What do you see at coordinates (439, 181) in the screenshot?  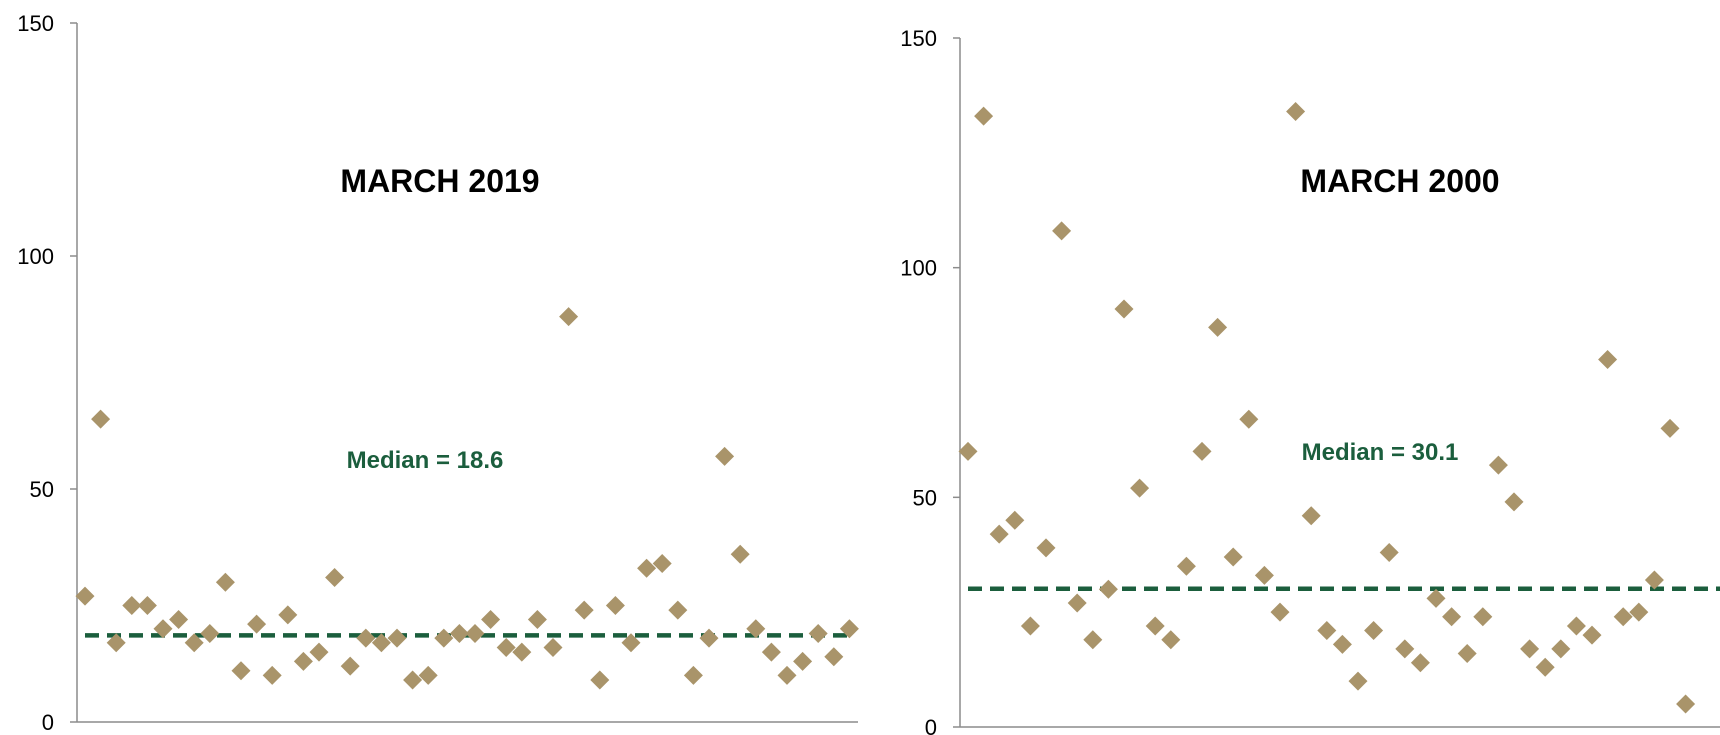 I see `chart-title: MARCH 2019` at bounding box center [439, 181].